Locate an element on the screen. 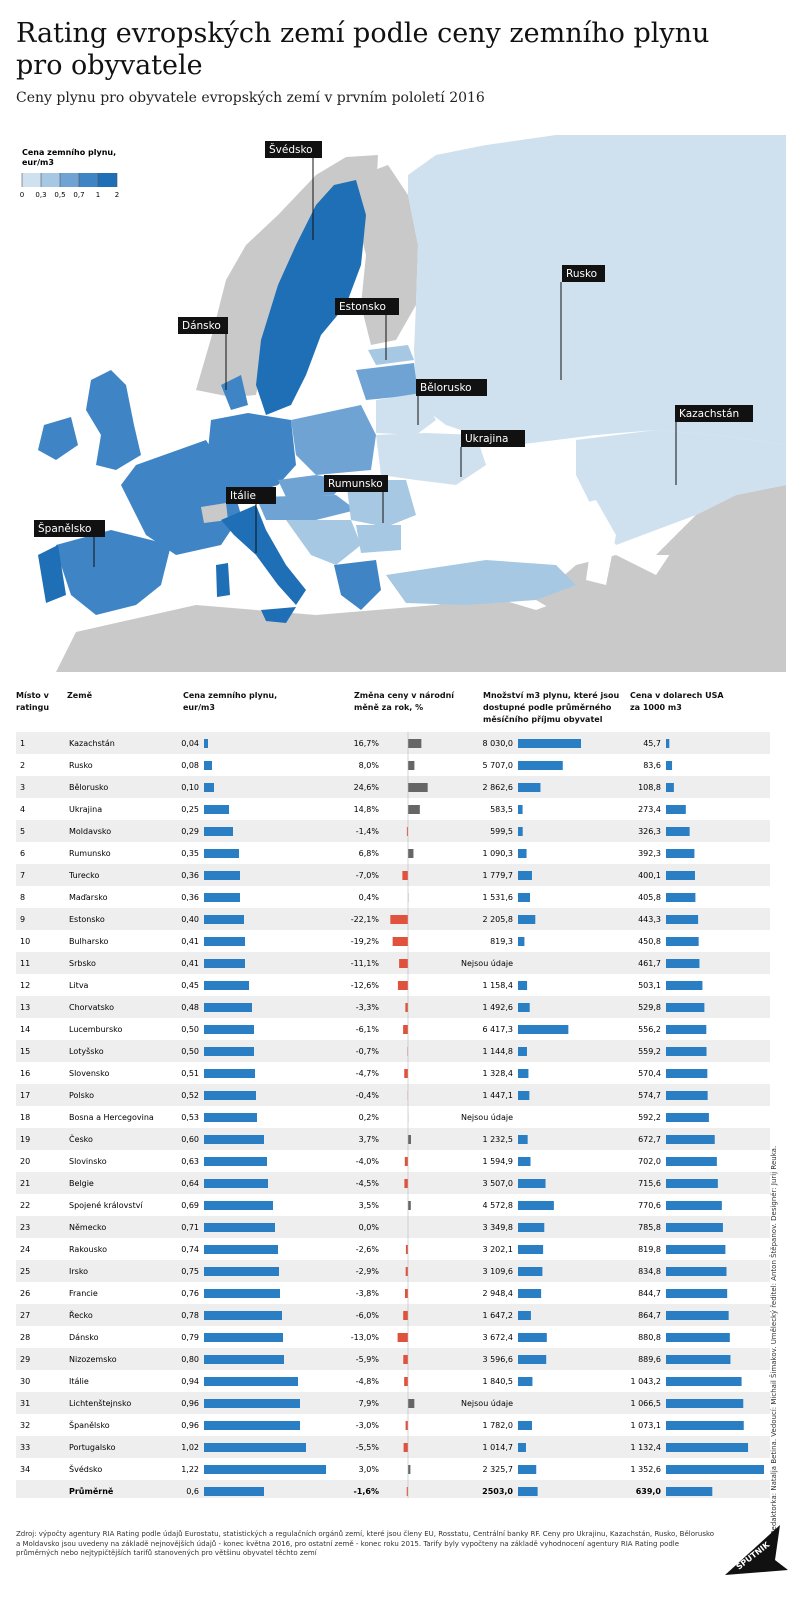  table-row: 12 Litva 0,45 -12,6% 1 158,4 503,1 is located at coordinates (361, 985).